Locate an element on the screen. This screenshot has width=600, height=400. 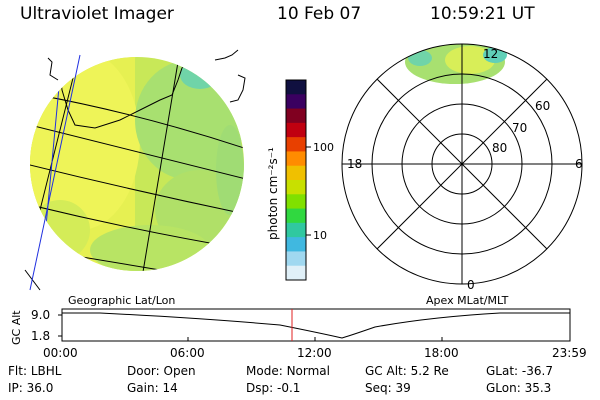
left-panel-caption: Geographic Lat/Lon is located at coordinates (121, 300).